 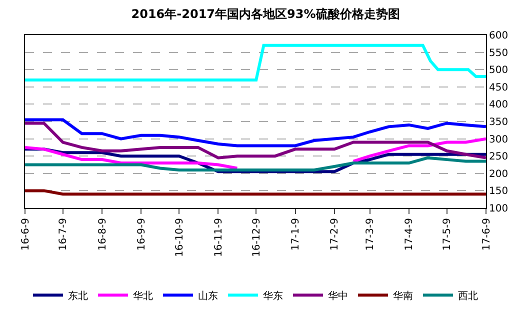 What do you see at coordinates (256, 238) in the screenshot?
I see `x-tick-label: 16-12-9` at bounding box center [256, 238].